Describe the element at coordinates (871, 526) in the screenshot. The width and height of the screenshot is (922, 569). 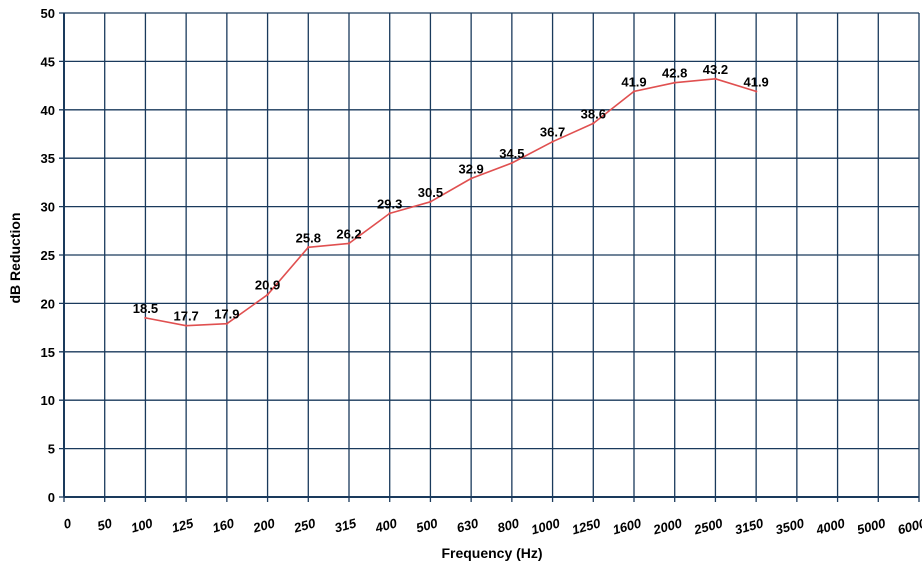
I see `x-tick-label: 5000` at that location.